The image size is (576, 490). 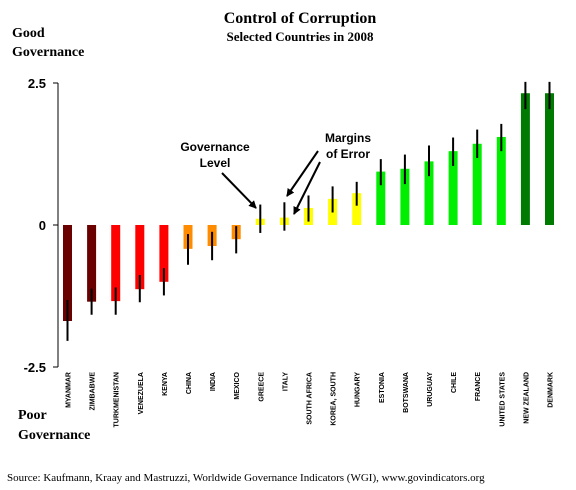 What do you see at coordinates (165, 384) in the screenshot?
I see `x-tick-label: KENYA` at bounding box center [165, 384].